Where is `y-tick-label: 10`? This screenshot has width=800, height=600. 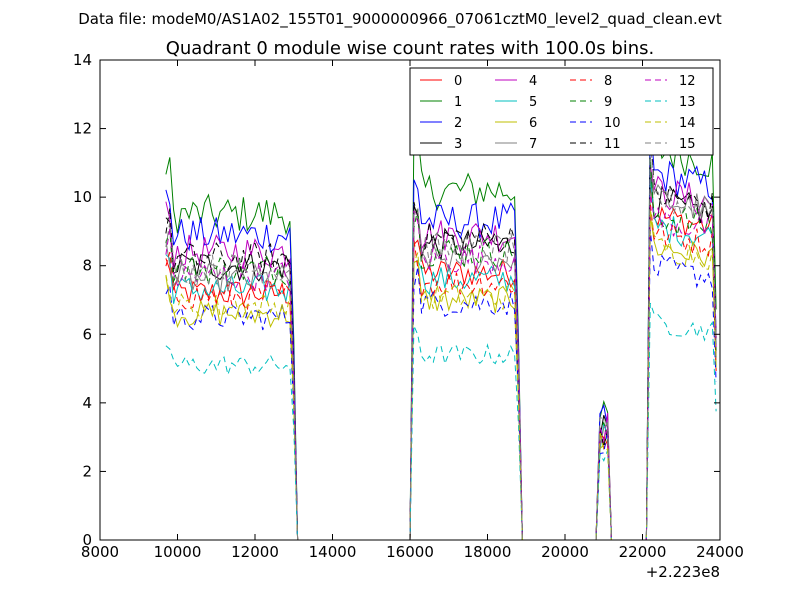
y-tick-label: 10 is located at coordinates (82, 197).